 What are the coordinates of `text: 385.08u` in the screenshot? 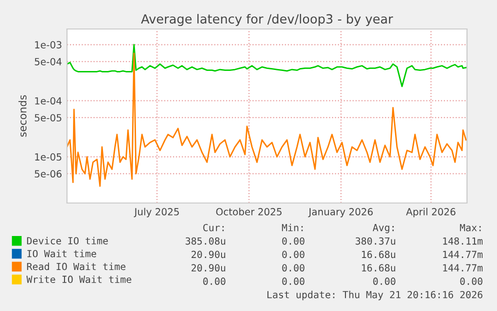 It's located at (206, 241).